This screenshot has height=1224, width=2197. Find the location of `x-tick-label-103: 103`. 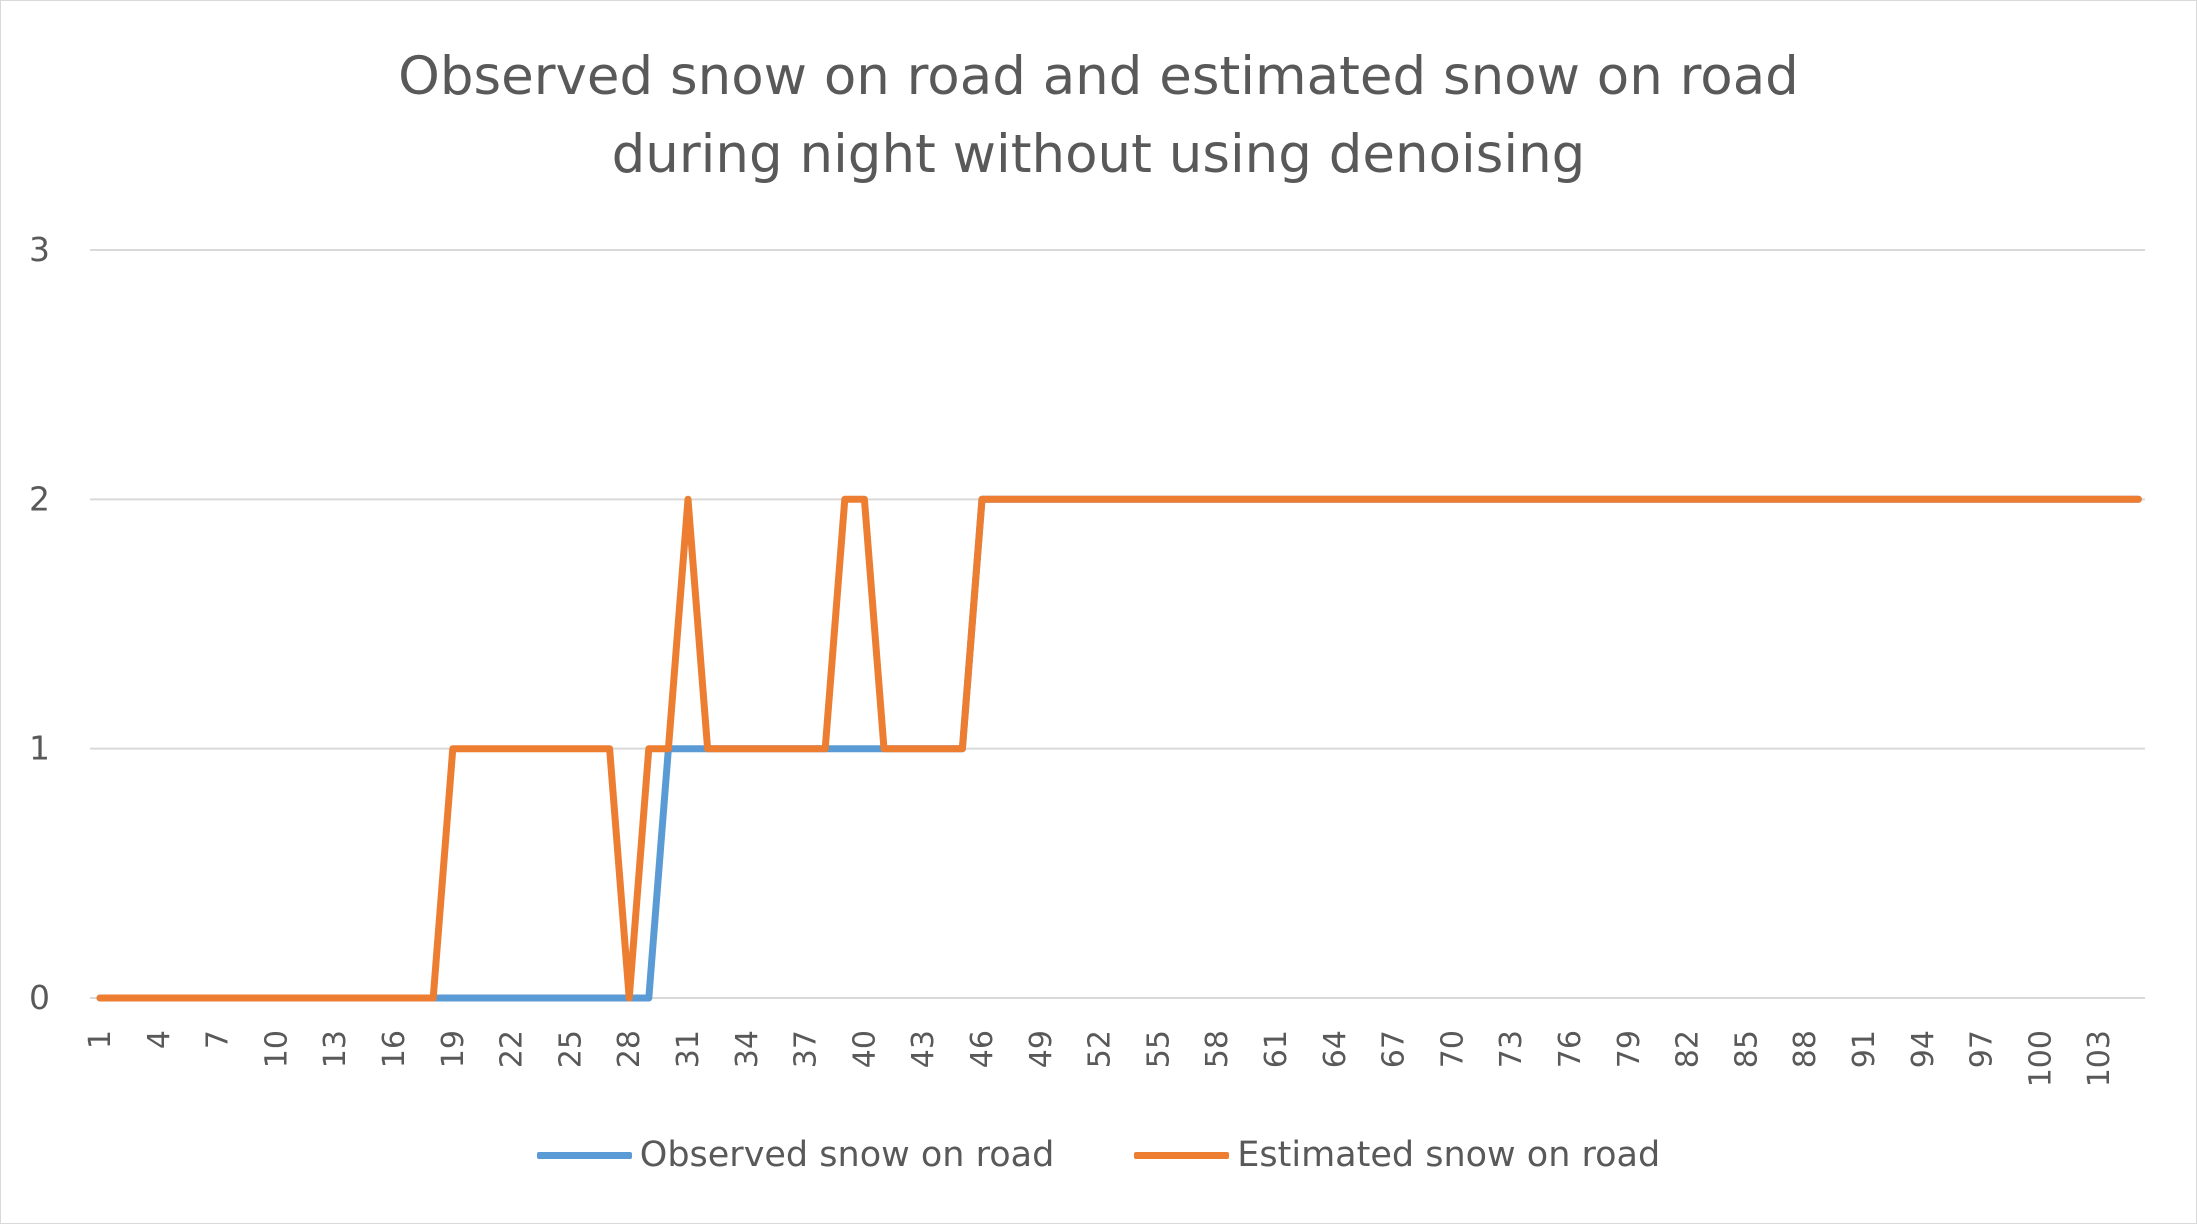

x-tick-label-103: 103 is located at coordinates (2099, 1058).